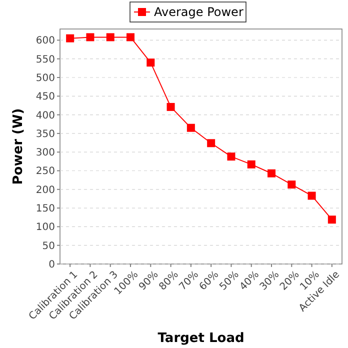 The image size is (348, 348). I want to click on y-axis-title: Power (W), so click(18, 146).